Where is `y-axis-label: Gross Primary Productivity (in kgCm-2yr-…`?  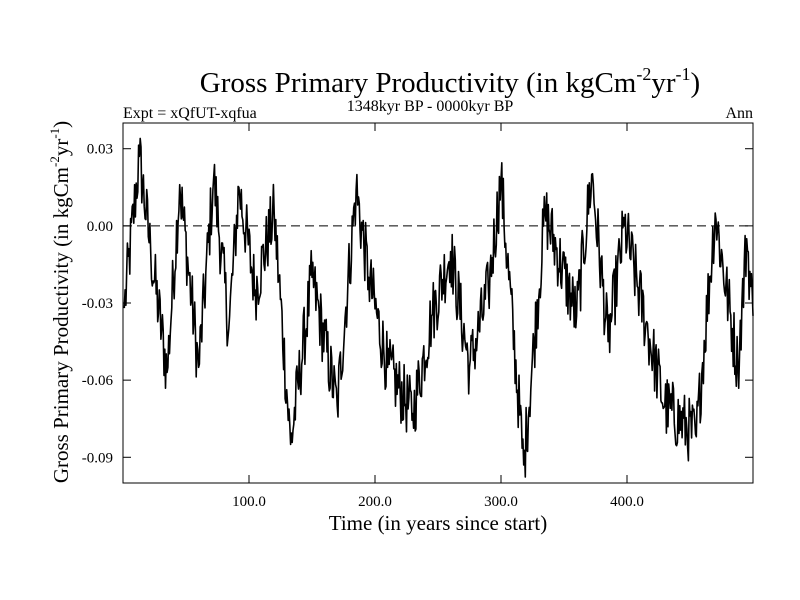
y-axis-label: Gross Primary Productivity (in kgCm-2yr-… is located at coordinates (60, 302).